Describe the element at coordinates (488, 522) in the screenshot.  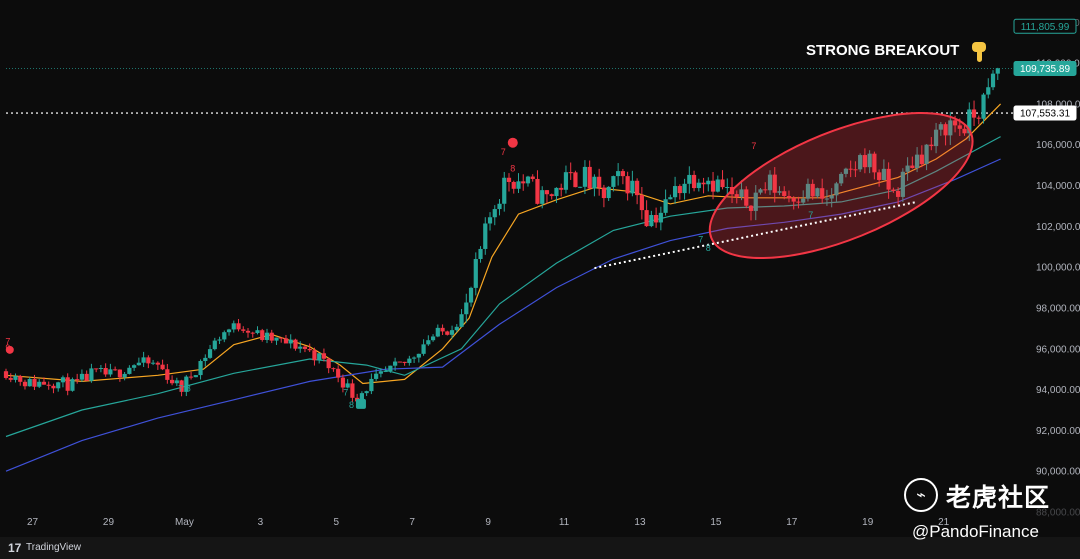
I see `x-tick-label: 9` at that location.